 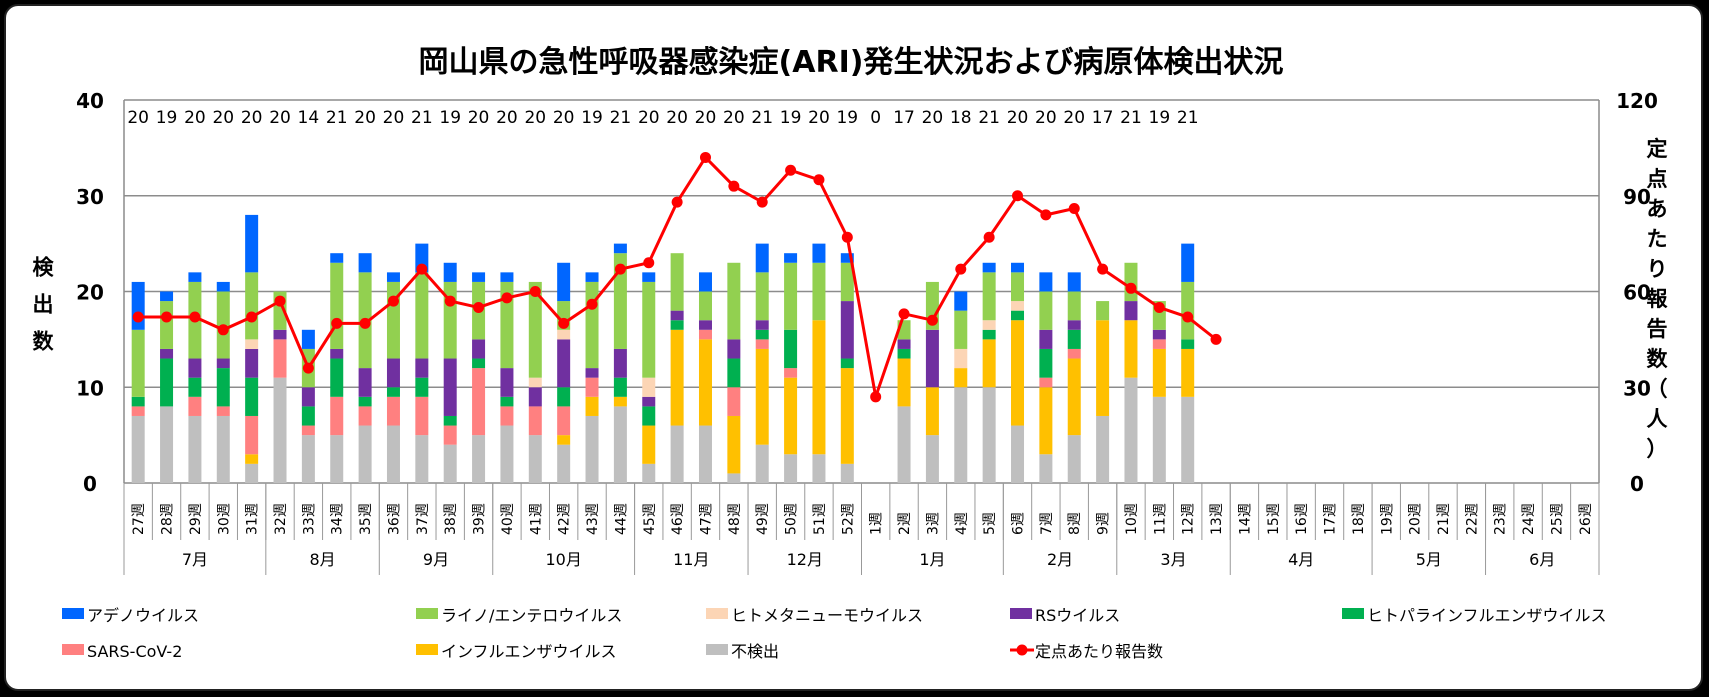 I want to click on y-tick-left: 30, so click(x=90, y=197).